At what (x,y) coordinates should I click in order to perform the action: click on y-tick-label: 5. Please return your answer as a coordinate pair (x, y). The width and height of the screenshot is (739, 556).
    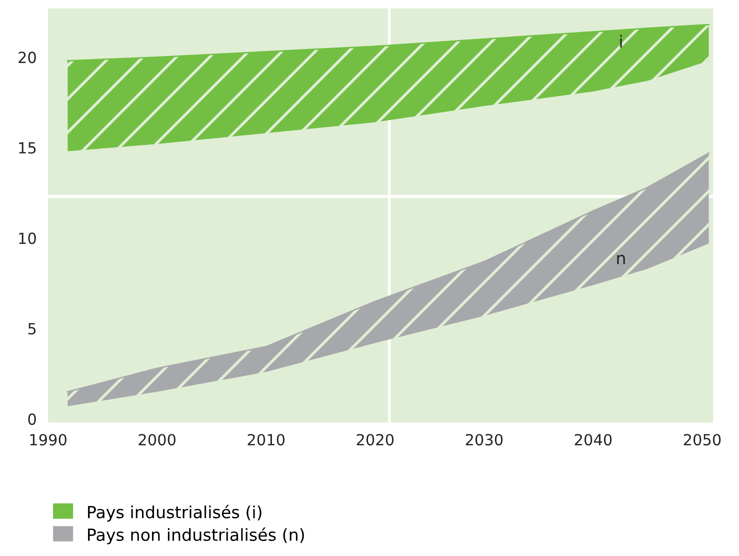
    Looking at the image, I should click on (32, 329).